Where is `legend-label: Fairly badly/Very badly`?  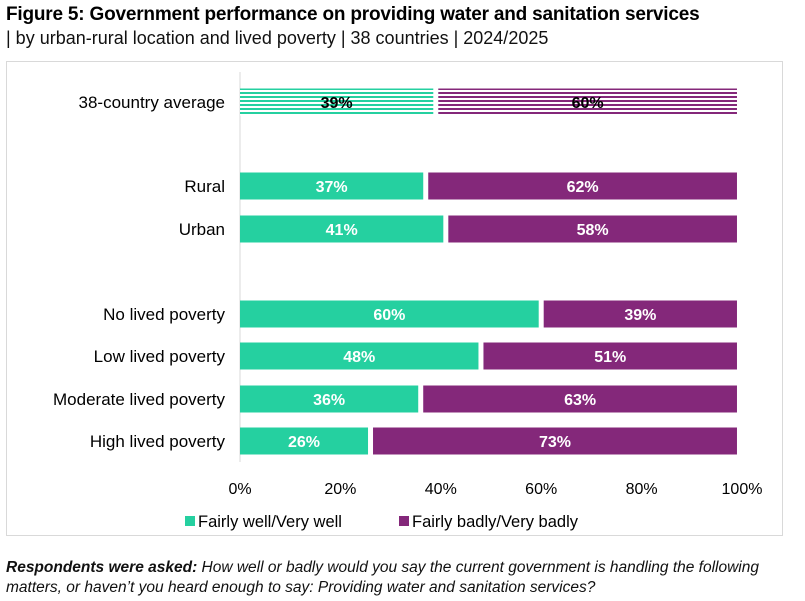
legend-label: Fairly badly/Very badly is located at coordinates (495, 522).